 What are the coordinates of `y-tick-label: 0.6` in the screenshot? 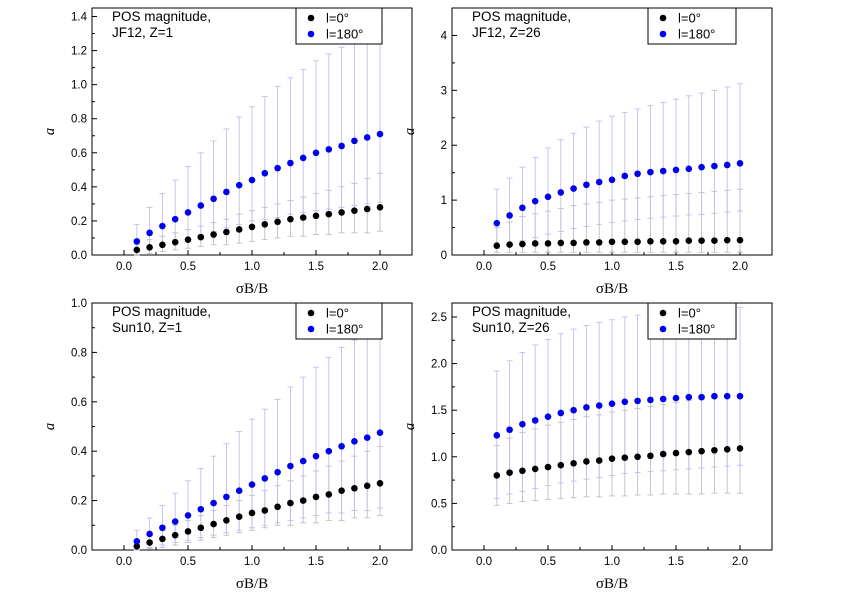 It's located at (79, 154).